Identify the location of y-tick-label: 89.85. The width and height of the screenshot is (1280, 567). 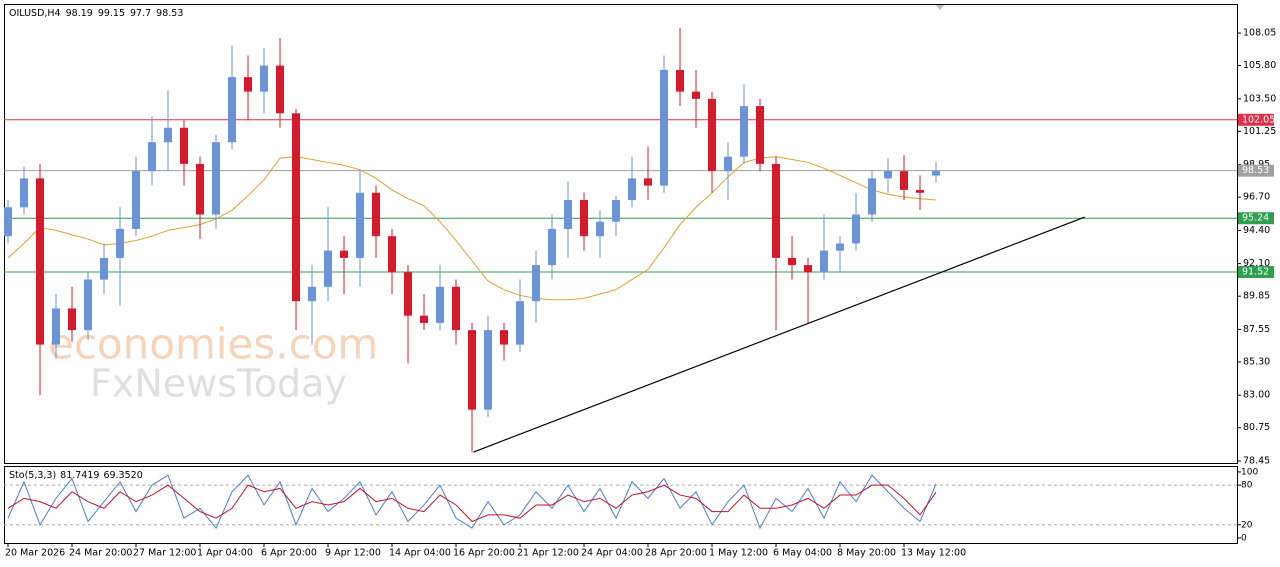
(1256, 296).